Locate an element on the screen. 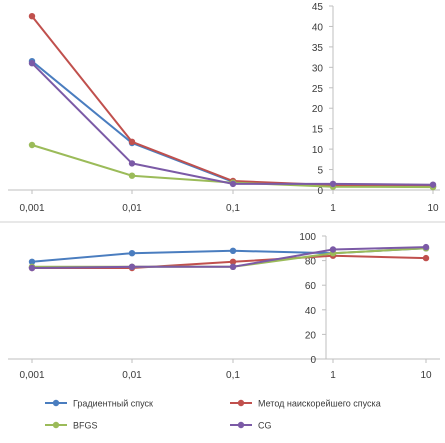 Image resolution: width=445 pixels, height=443 pixels. legend-label: Градиентный спуск is located at coordinates (113, 404).